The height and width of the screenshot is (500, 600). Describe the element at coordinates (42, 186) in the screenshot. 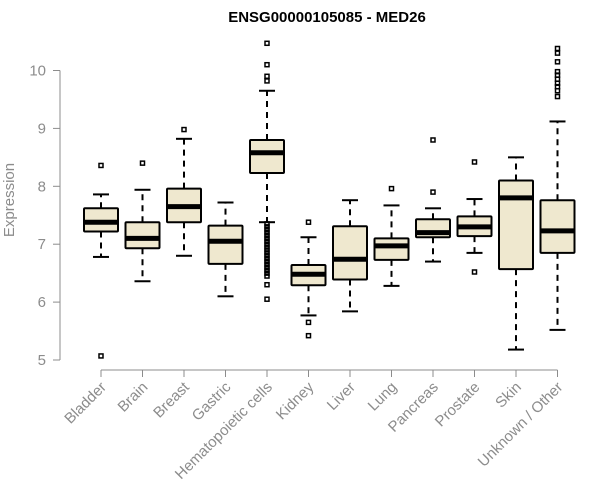

I see `y-tick-label: 8` at that location.